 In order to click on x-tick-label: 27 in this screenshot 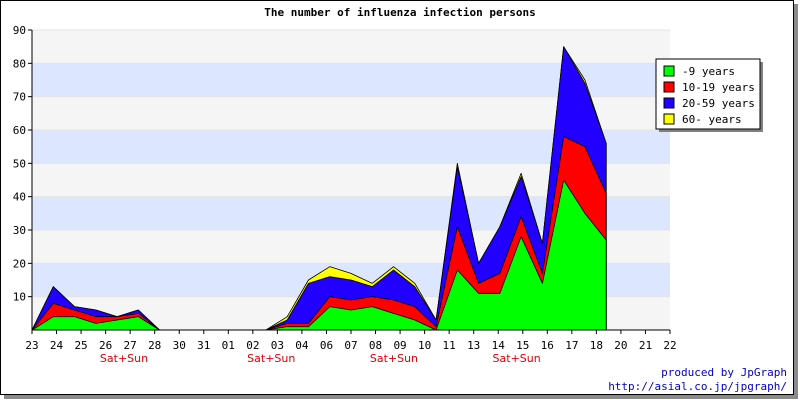, I will do `click(130, 345)`.